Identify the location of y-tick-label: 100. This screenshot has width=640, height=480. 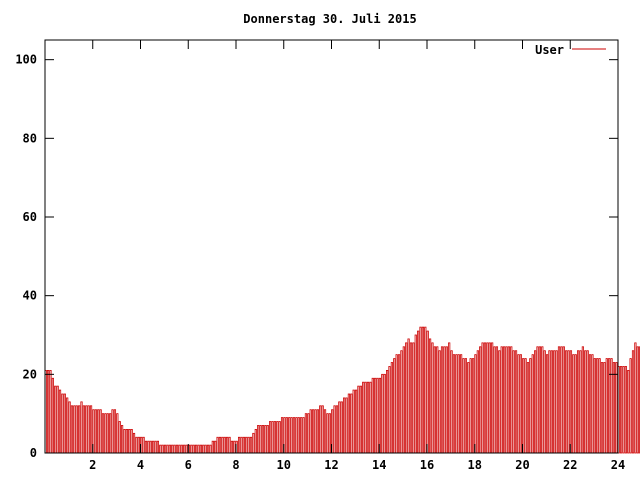
(26, 60).